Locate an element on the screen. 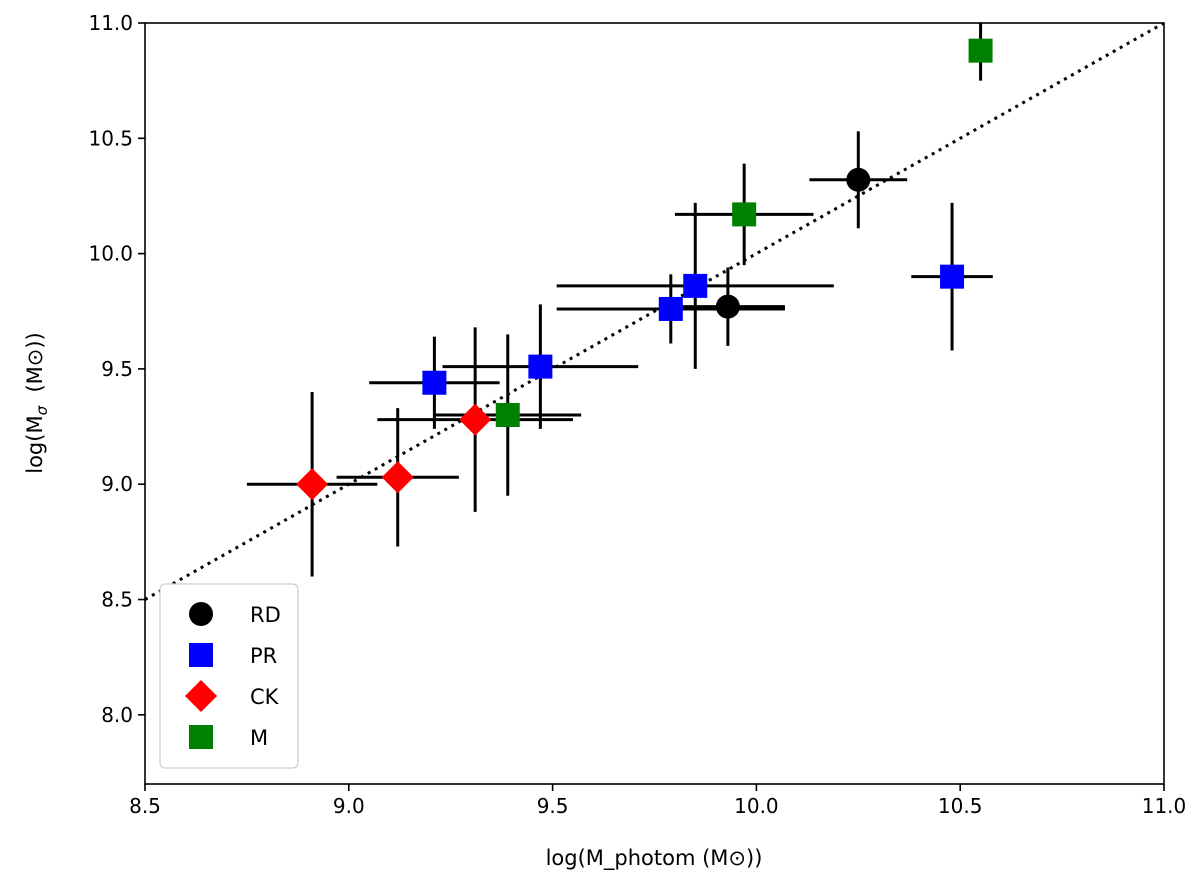 The height and width of the screenshot is (885, 1200). legend-marker-ck is located at coordinates (201, 696).